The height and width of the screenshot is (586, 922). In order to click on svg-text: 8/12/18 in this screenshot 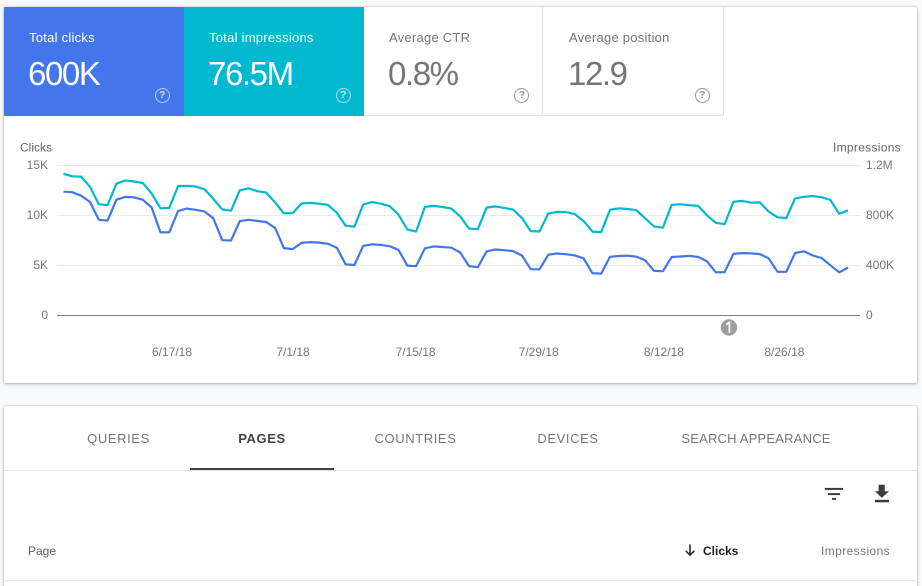, I will do `click(664, 352)`.